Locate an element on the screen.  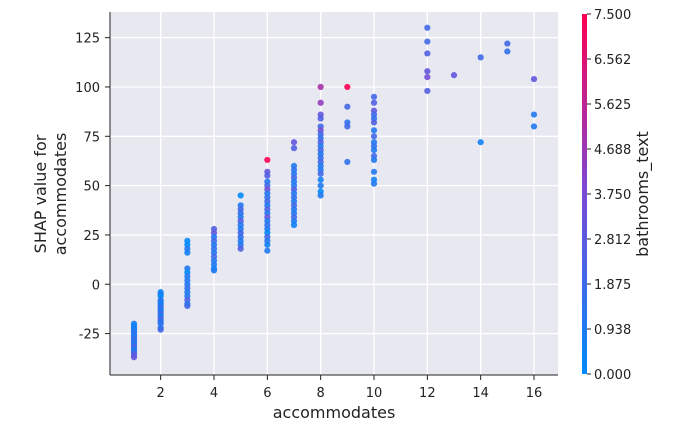
y-tick-label: 50 is located at coordinates (91, 187).